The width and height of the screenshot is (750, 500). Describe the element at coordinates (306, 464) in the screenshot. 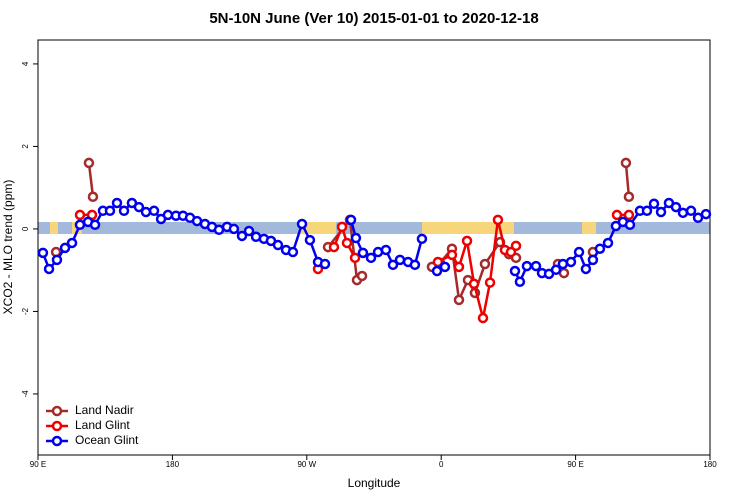

I see `x-tick-label: 90 W` at that location.